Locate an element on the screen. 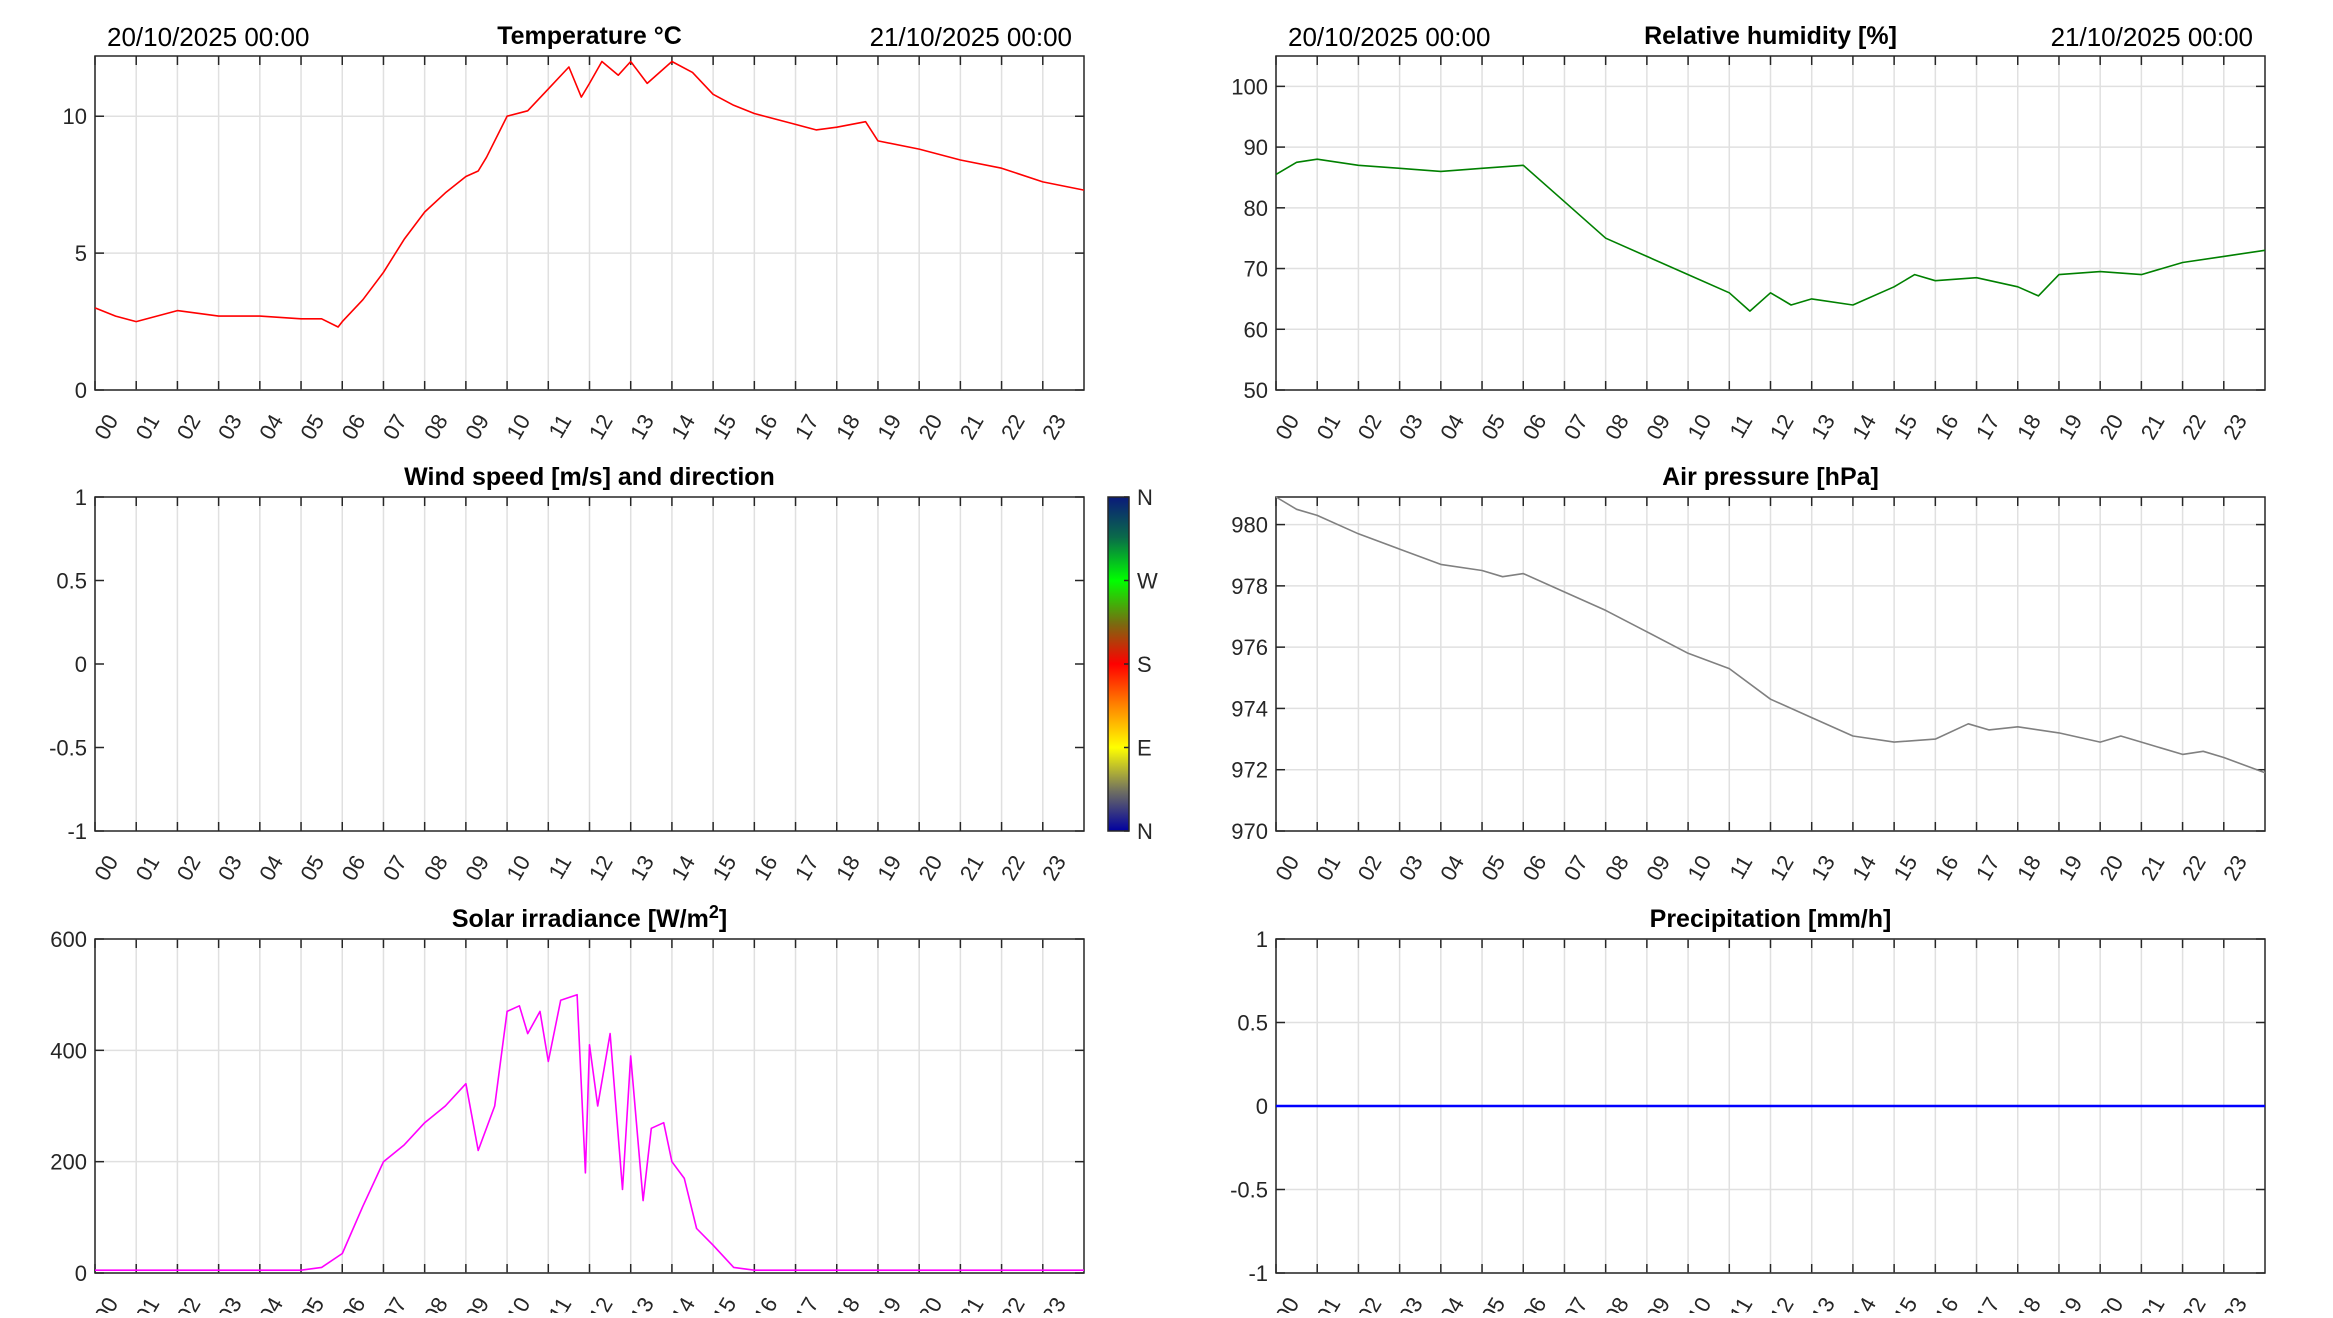 The height and width of the screenshot is (1318, 2333). title-text: Relative humidity [%] is located at coordinates (1770, 36).